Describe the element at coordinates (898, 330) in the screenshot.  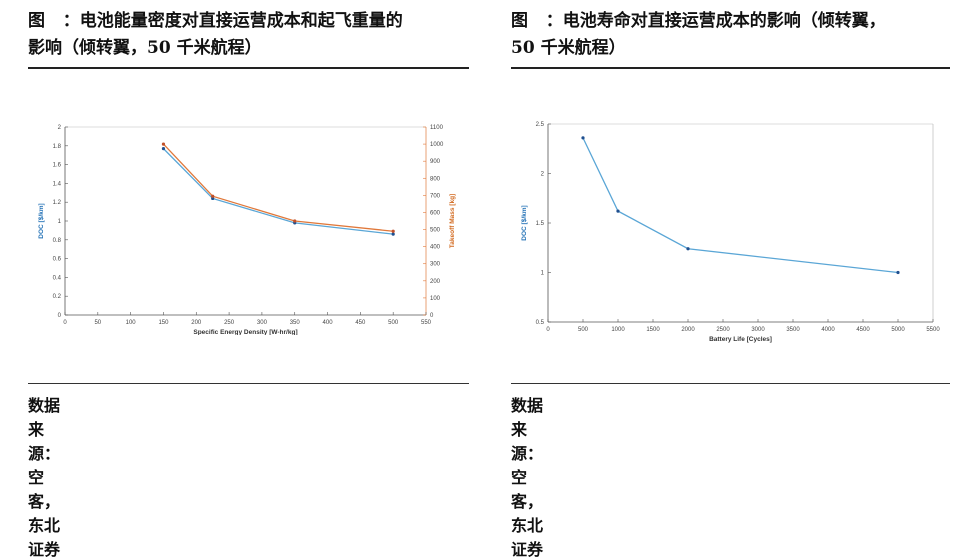
I see `x-tick-label: 5000` at that location.